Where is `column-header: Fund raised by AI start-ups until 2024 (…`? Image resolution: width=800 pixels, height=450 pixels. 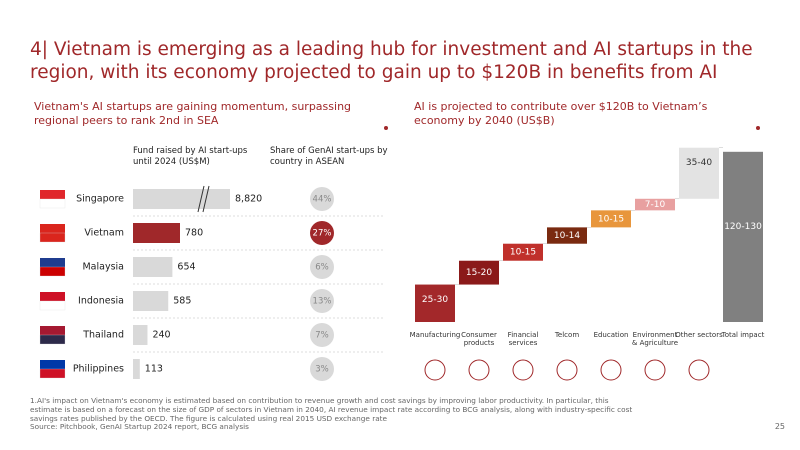
column-header: Fund raised by AI start-ups until 2024 (… is located at coordinates (190, 156).